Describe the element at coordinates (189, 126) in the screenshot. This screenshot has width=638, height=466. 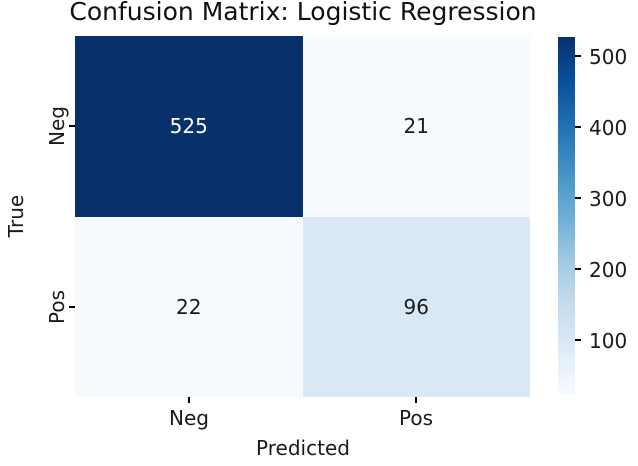
I see `heatmap-cell-true-neg-pred-neg: 525` at that location.